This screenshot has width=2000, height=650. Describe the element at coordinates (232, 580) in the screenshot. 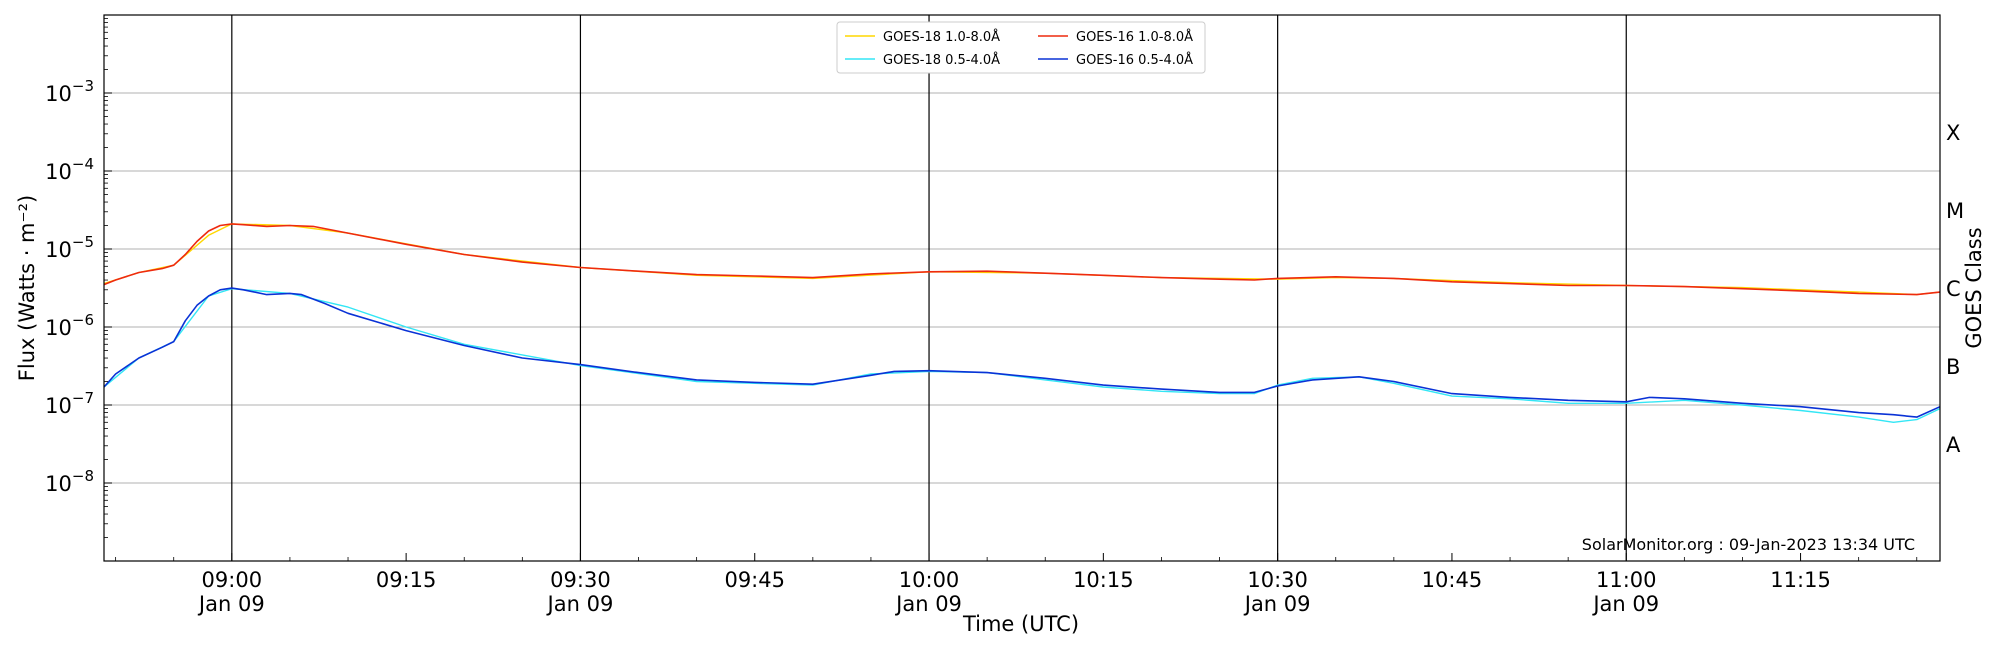

I see `x-tick-label: 09:00` at that location.